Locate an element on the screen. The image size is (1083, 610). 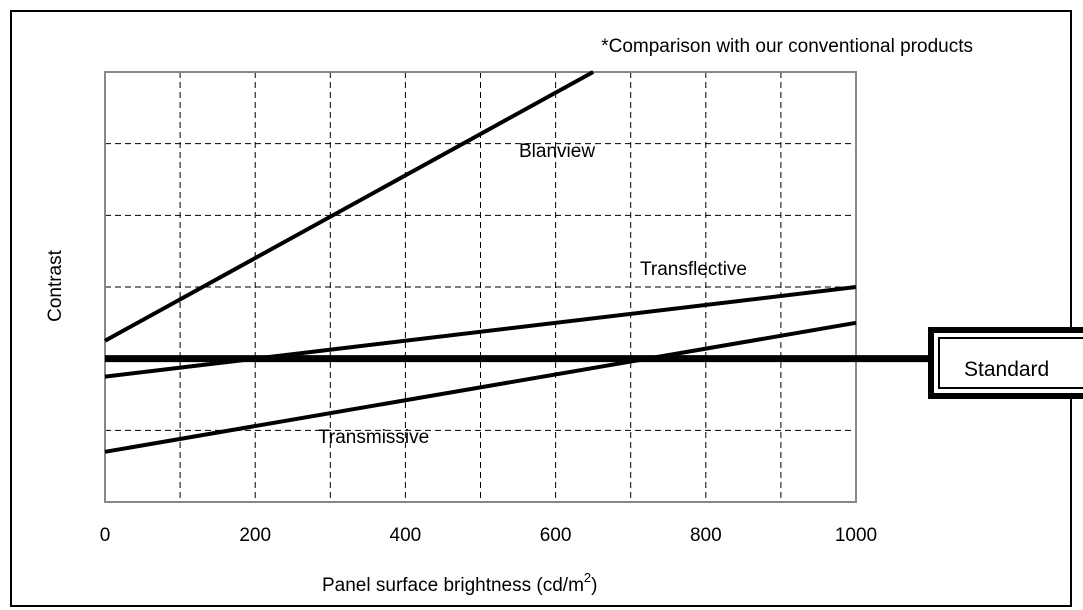
x-axis-label-superscript: 2 is located at coordinates (587, 577).